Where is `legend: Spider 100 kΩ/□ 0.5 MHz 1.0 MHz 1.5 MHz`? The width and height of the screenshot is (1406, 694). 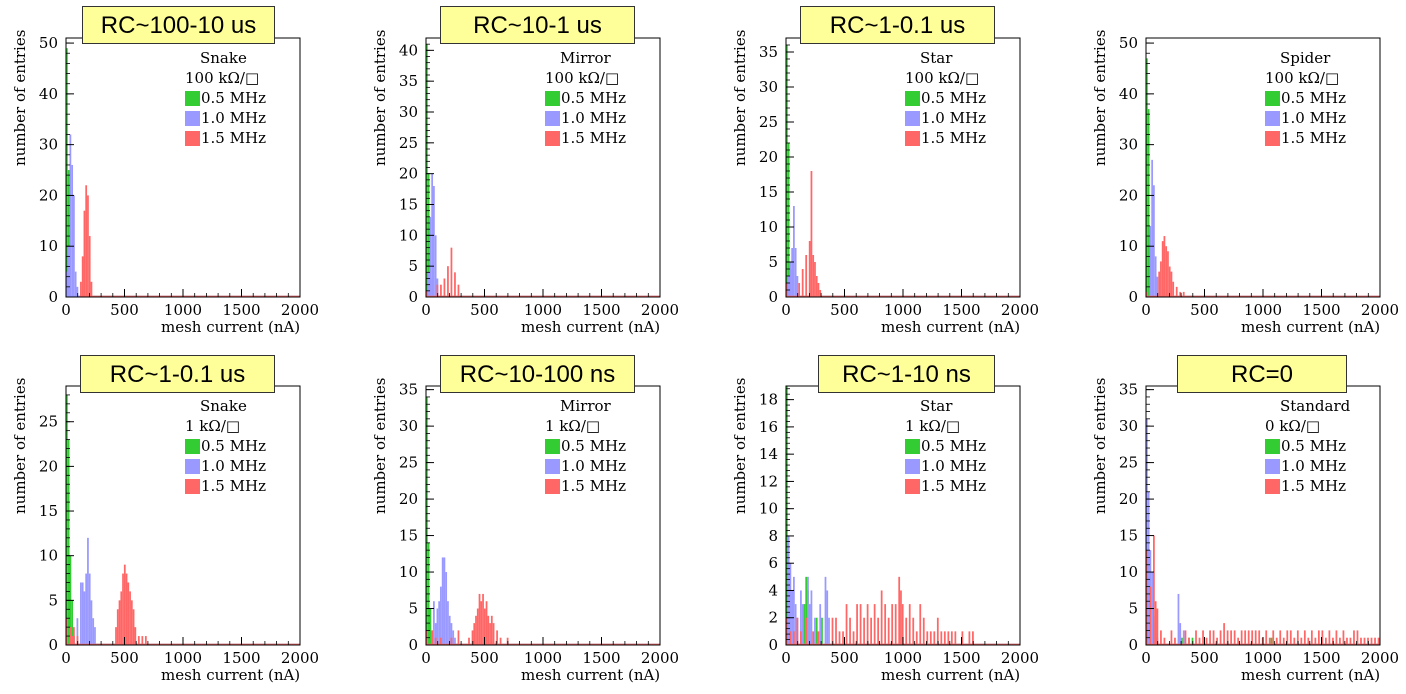 legend: Spider 100 kΩ/□ 0.5 MHz 1.0 MHz 1.5 MHz is located at coordinates (1305, 98).